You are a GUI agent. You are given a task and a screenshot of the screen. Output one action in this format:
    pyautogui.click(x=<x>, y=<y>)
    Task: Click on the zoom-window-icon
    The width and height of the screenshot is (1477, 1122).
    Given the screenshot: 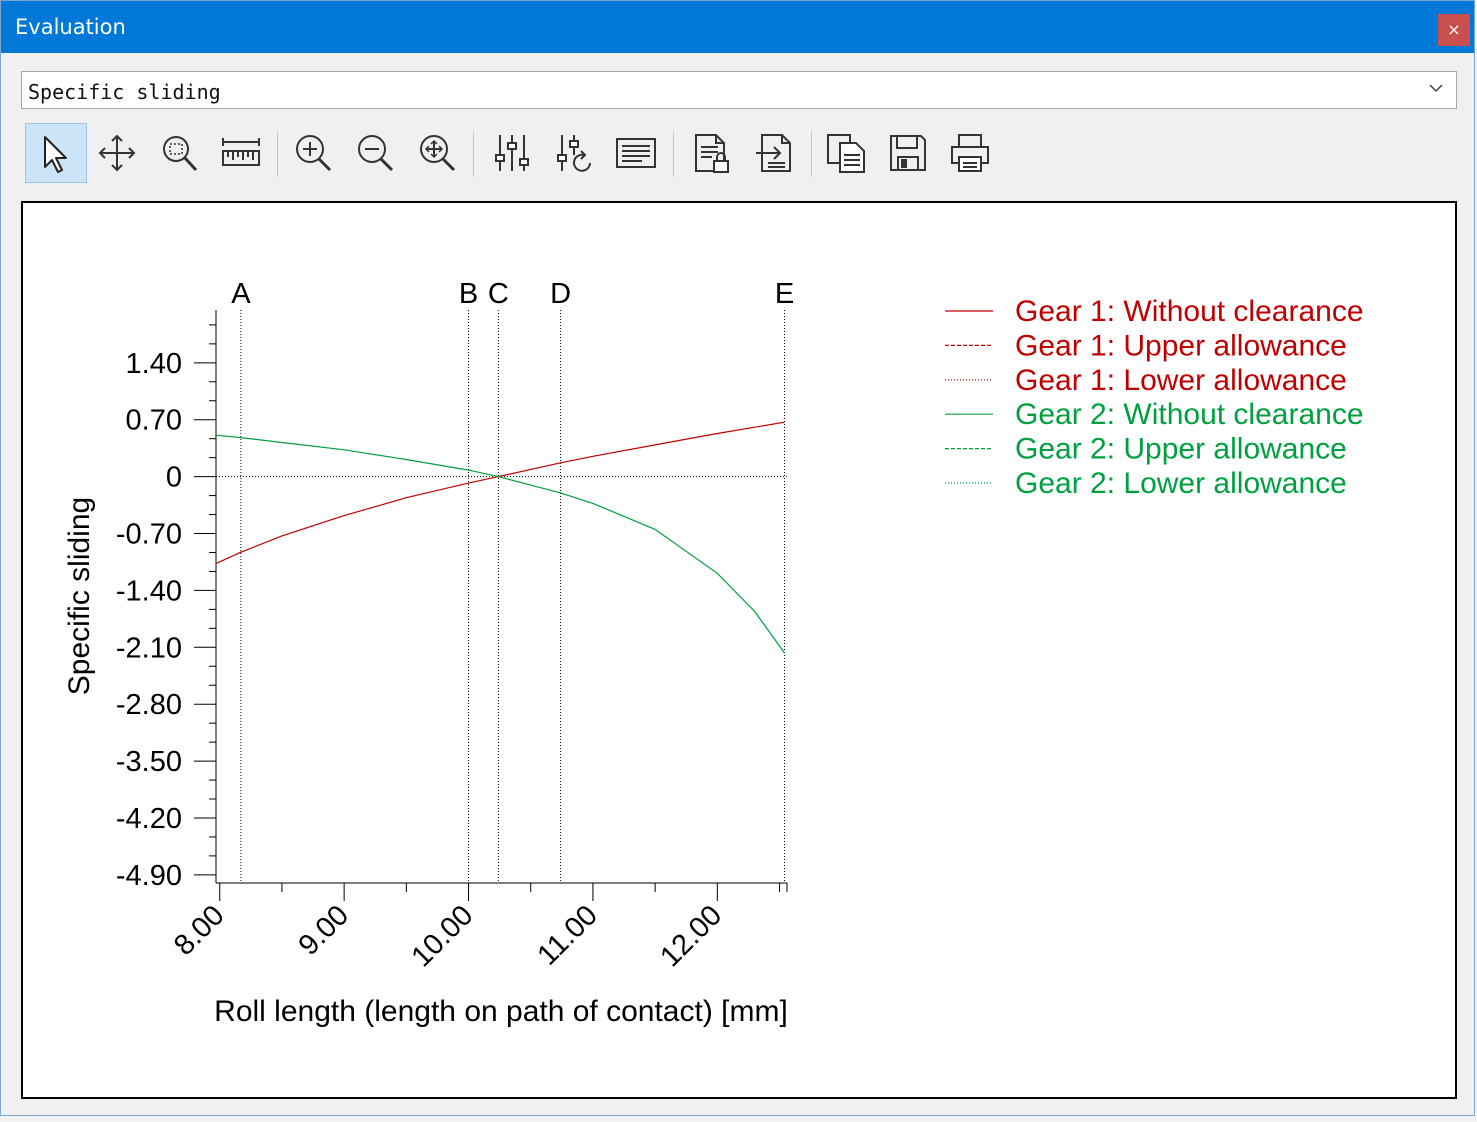 What is the action you would take?
    pyautogui.click(x=180, y=154)
    